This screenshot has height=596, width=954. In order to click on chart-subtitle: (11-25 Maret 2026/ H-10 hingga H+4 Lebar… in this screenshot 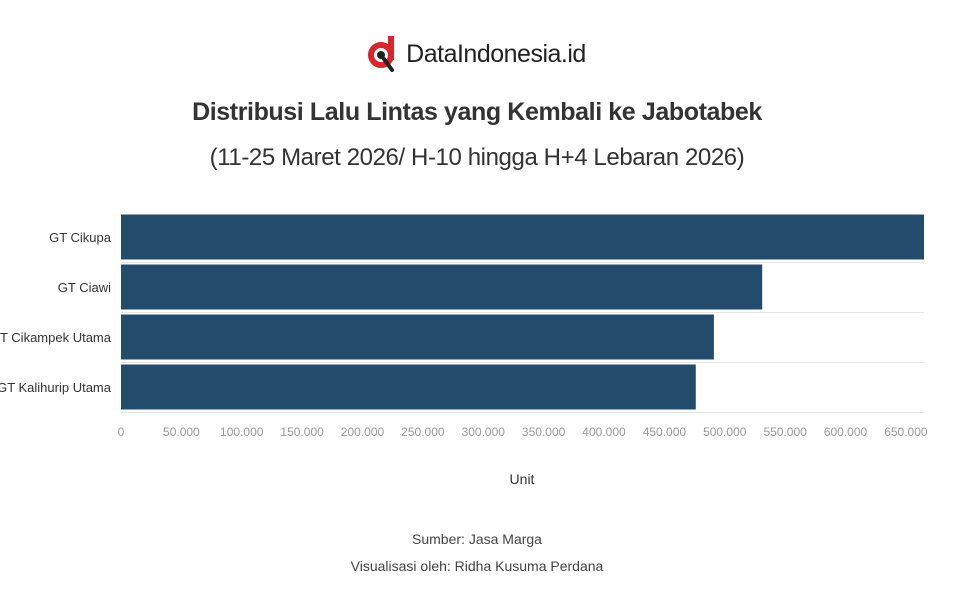, I will do `click(477, 157)`.